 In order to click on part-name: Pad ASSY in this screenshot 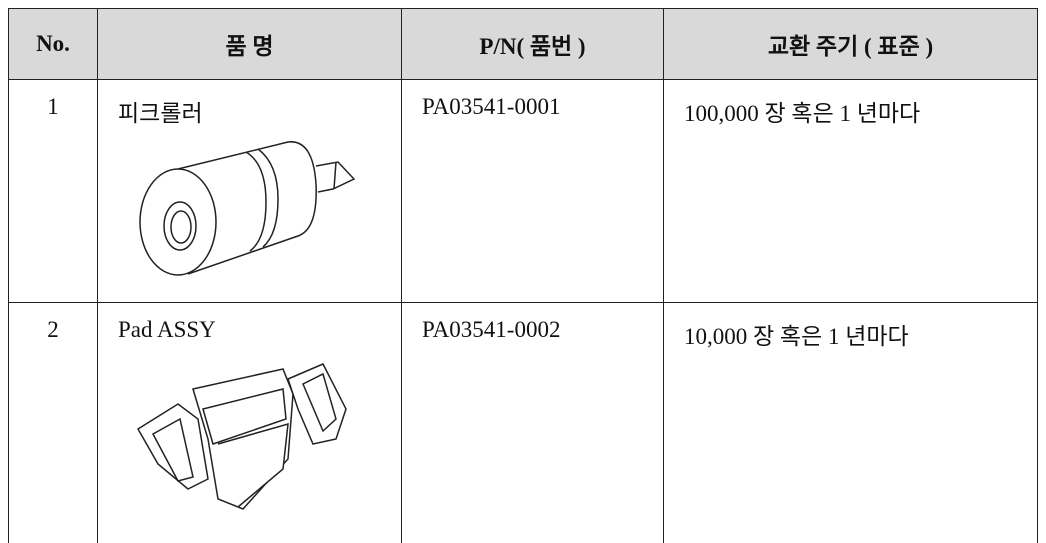, I will do `click(167, 329)`.